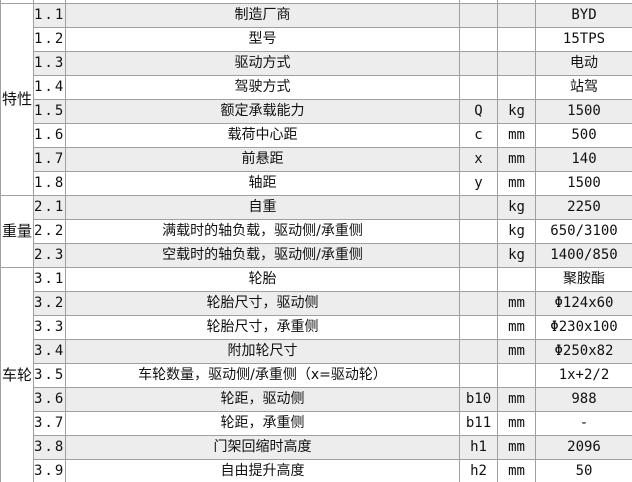 The width and height of the screenshot is (632, 482). What do you see at coordinates (583, 303) in the screenshot?
I see `value-cell: Φ124x60` at bounding box center [583, 303].